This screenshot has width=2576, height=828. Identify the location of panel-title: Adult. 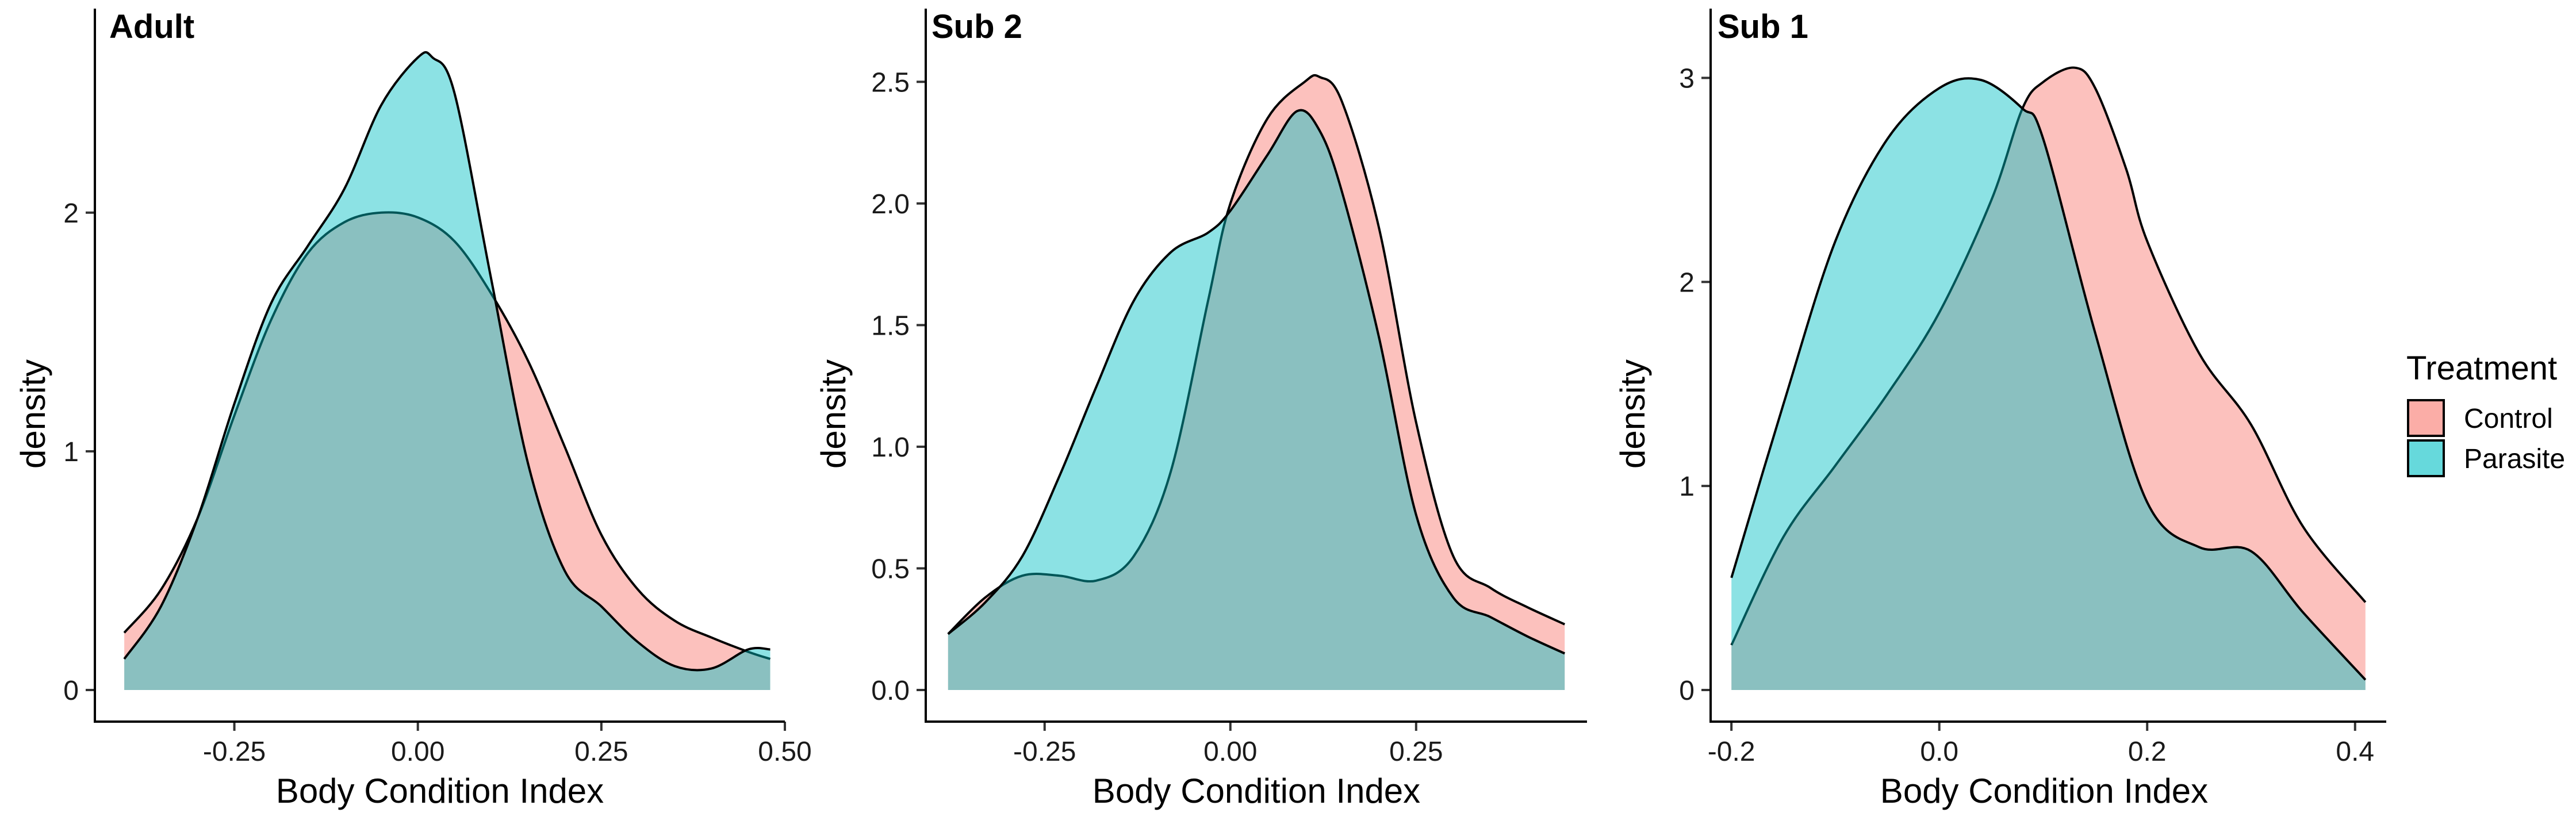
(151, 26).